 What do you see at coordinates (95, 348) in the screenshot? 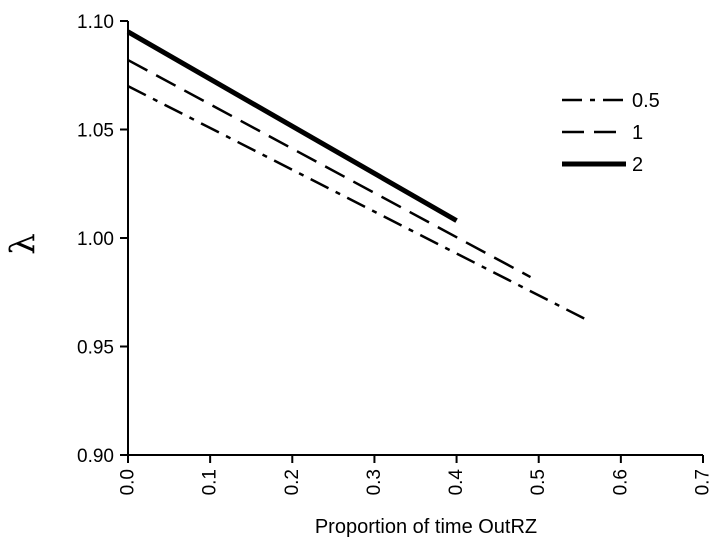
I see `y-tick-label: 0.95` at bounding box center [95, 348].